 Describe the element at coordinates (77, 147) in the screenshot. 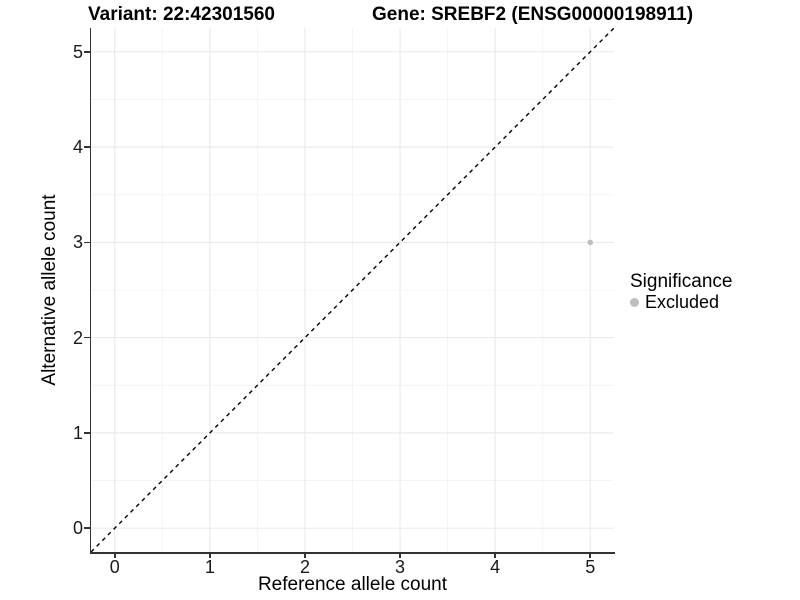

I see `y-tick-label: 4` at that location.